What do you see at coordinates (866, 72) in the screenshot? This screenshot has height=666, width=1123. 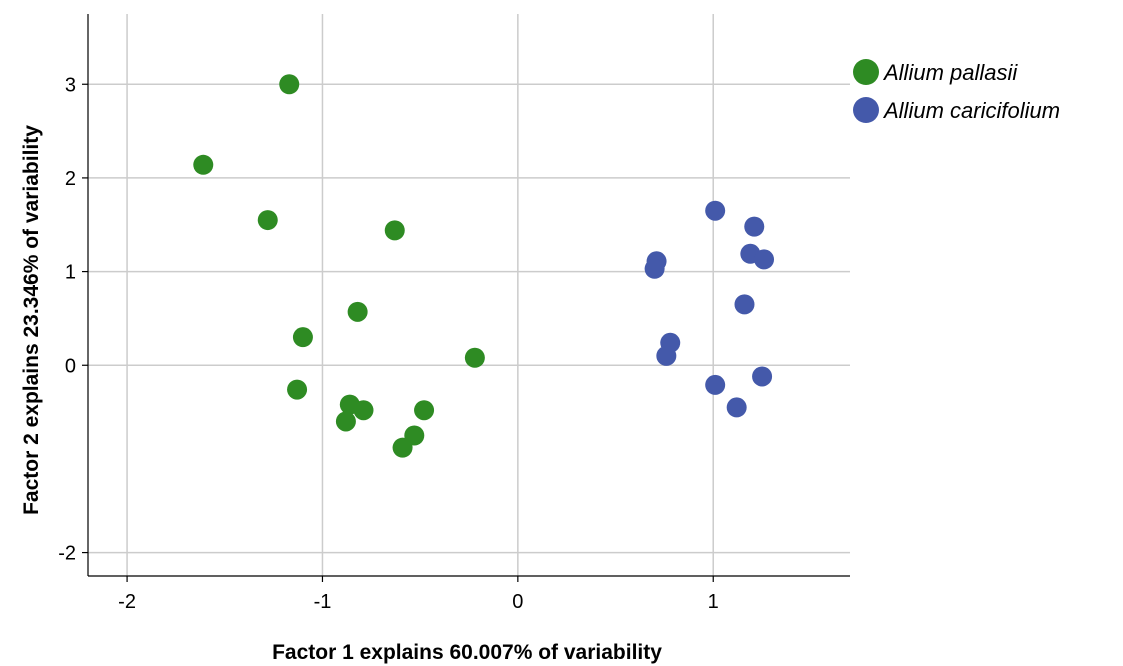 I see `legend-marker-allium-pallasii` at bounding box center [866, 72].